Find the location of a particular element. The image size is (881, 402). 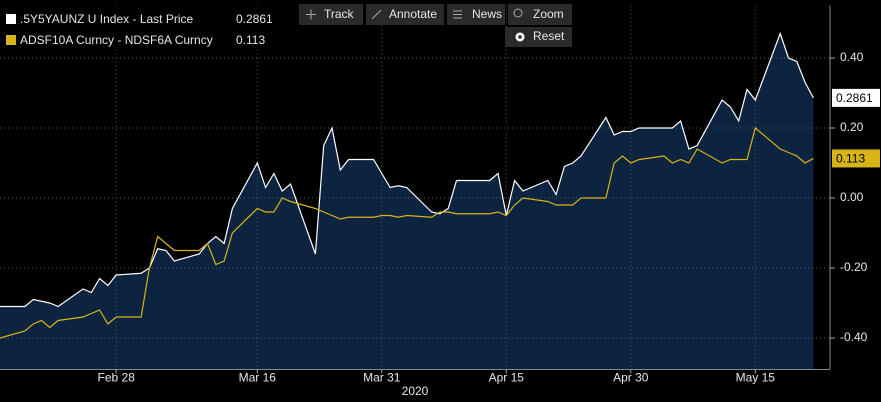

reset-icon-dot is located at coordinates (520, 37).